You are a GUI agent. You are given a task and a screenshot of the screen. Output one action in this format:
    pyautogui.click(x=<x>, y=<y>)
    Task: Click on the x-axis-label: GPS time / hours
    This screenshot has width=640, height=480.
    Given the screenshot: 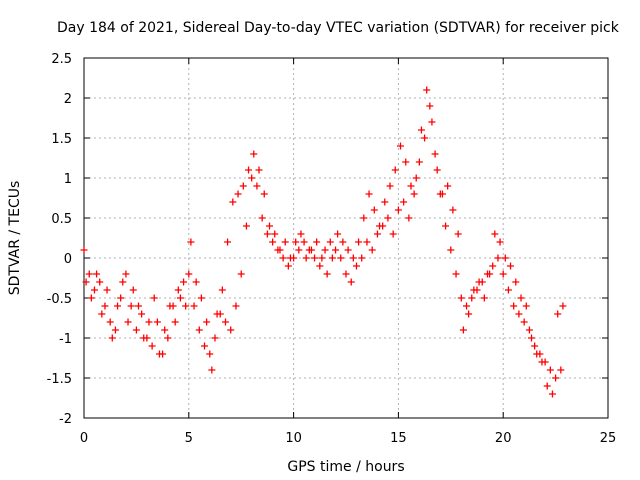 What is the action you would take?
    pyautogui.click(x=345, y=467)
    